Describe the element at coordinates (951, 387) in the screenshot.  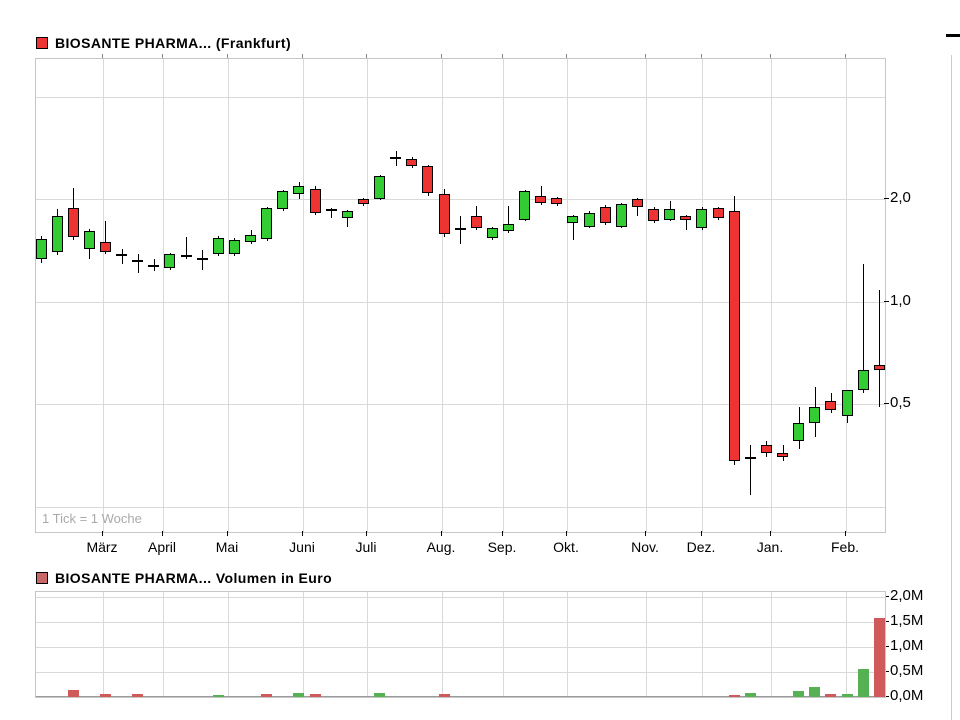
I see `adjacent-panel-border` at that location.